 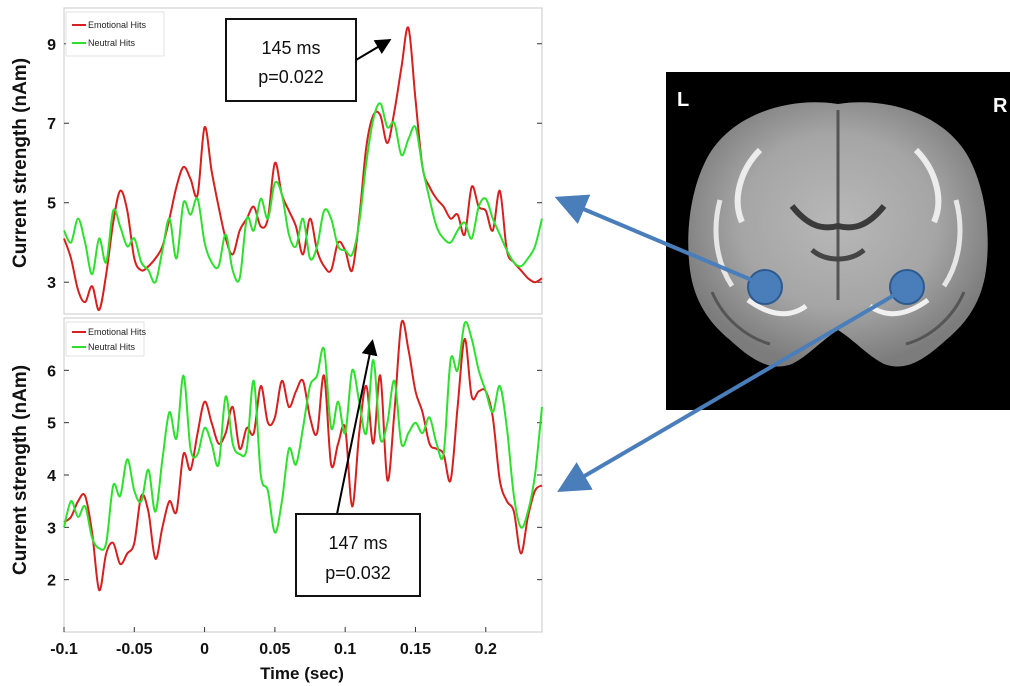 I want to click on bottom-y-axis-label: Current strength (nAm), so click(x=20, y=470).